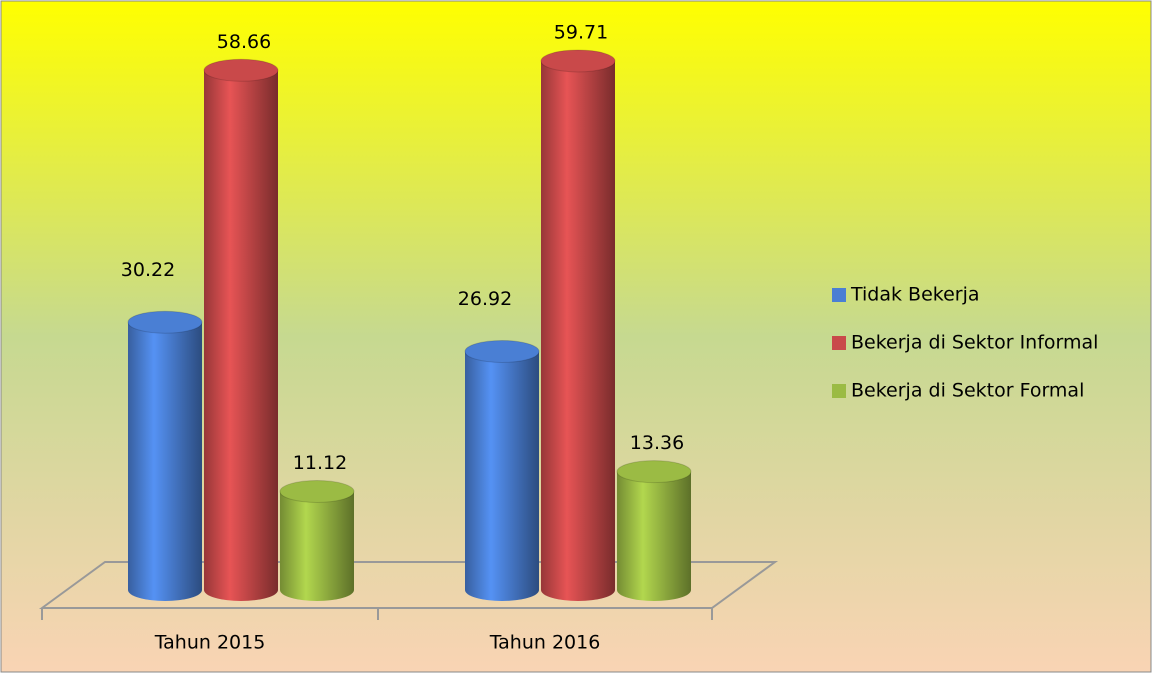 Image resolution: width=1154 pixels, height=675 pixels. Describe the element at coordinates (581, 32) in the screenshot. I see `data-label: 59.71` at that location.